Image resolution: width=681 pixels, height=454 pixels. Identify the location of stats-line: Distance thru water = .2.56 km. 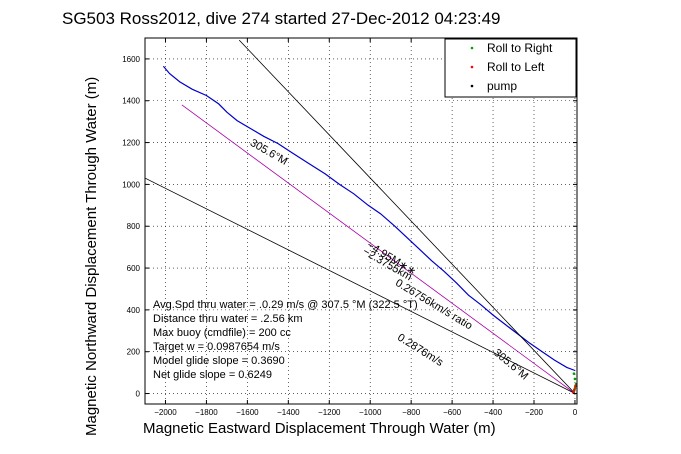
(227, 319).